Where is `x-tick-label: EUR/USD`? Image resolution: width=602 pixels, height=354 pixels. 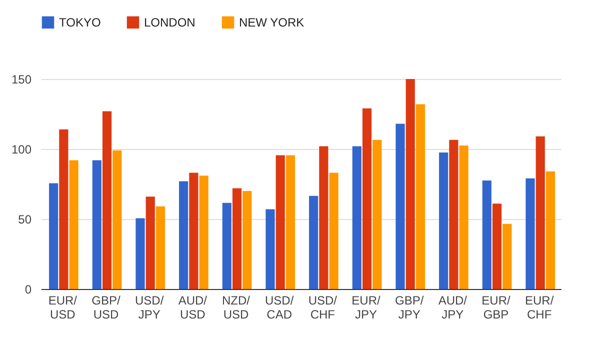
x-tick-label: EUR/USD is located at coordinates (63, 308).